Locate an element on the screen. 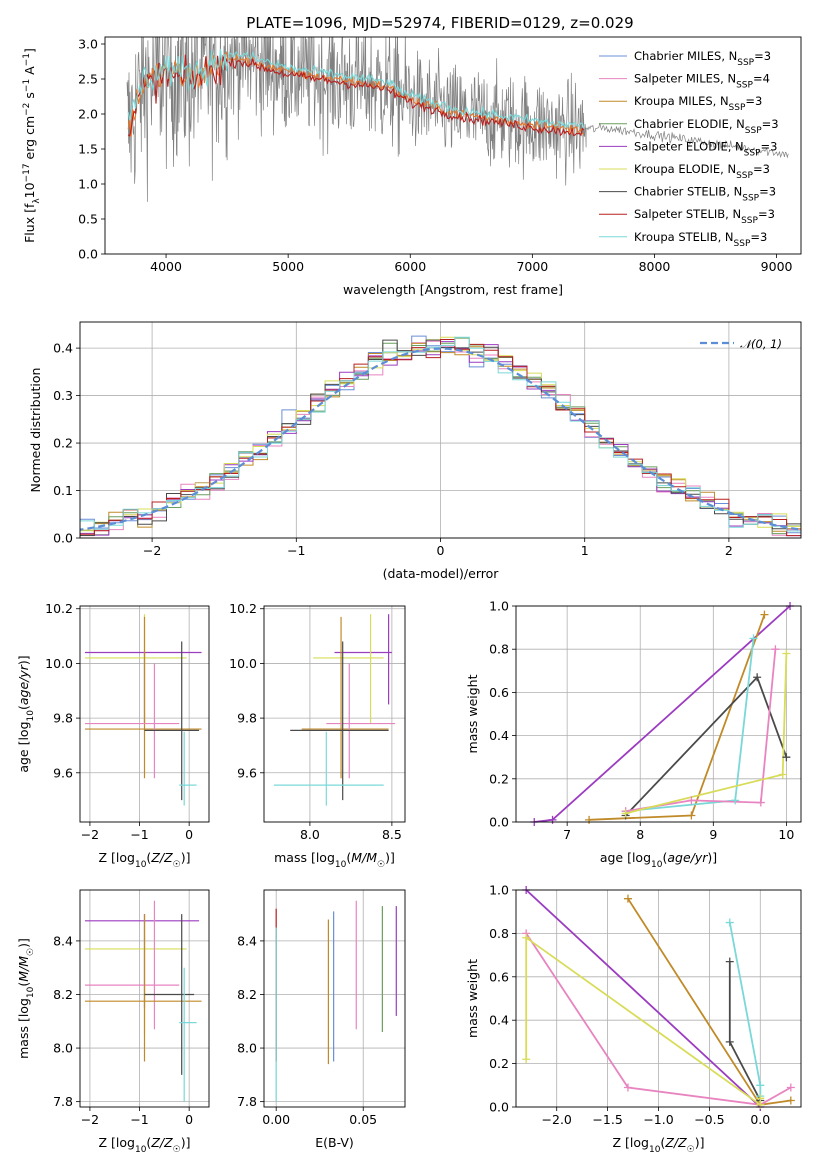  x-tick-label: 7000 is located at coordinates (532, 266).